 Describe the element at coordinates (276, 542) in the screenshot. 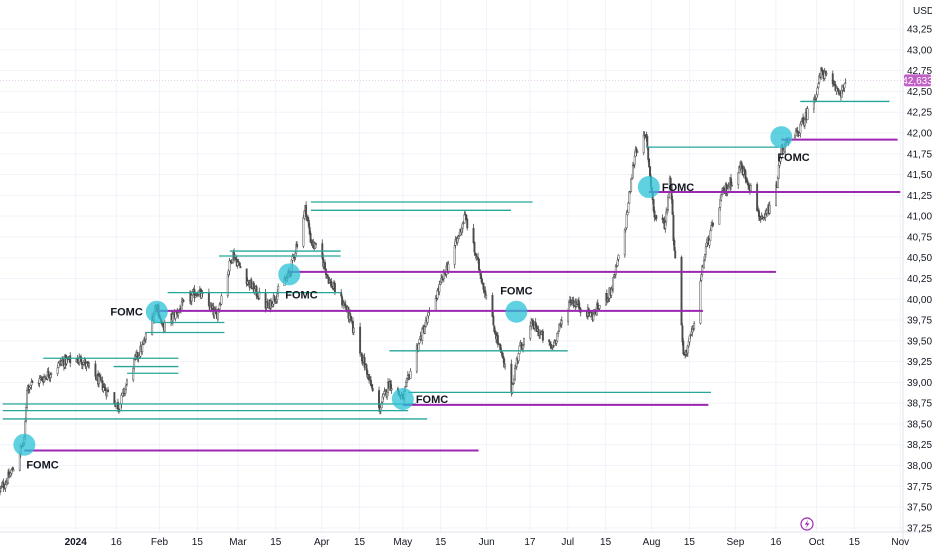

I see `time-tick-label: 15` at that location.